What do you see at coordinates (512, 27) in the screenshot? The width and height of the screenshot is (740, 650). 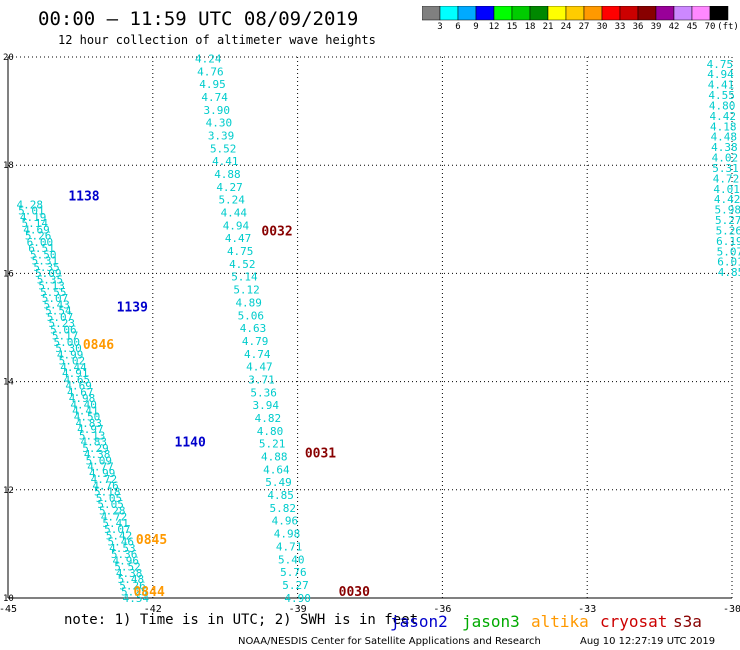 I see `color-scale-label: 15` at bounding box center [512, 27].